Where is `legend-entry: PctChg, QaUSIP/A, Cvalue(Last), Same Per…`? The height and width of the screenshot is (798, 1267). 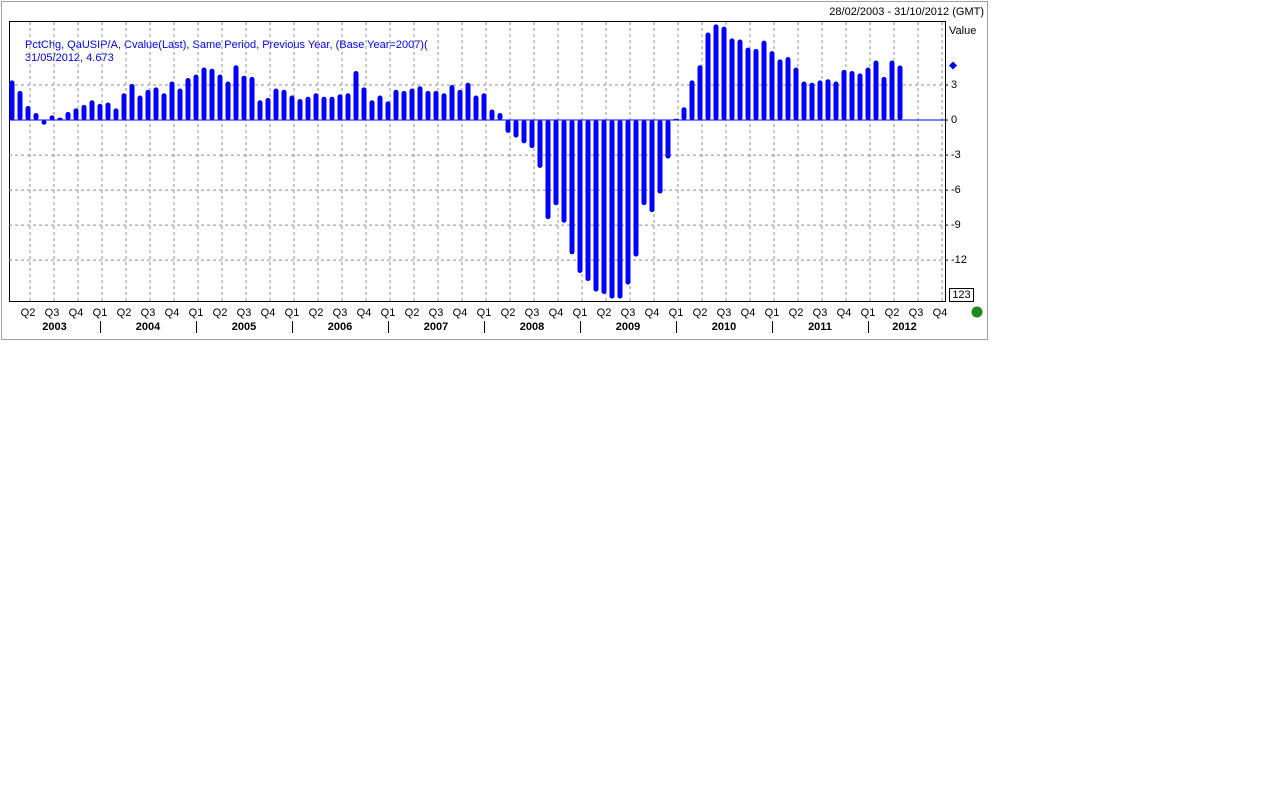 legend-entry: PctChg, QaUSIP/A, Cvalue(Last), Same Per… is located at coordinates (226, 45).